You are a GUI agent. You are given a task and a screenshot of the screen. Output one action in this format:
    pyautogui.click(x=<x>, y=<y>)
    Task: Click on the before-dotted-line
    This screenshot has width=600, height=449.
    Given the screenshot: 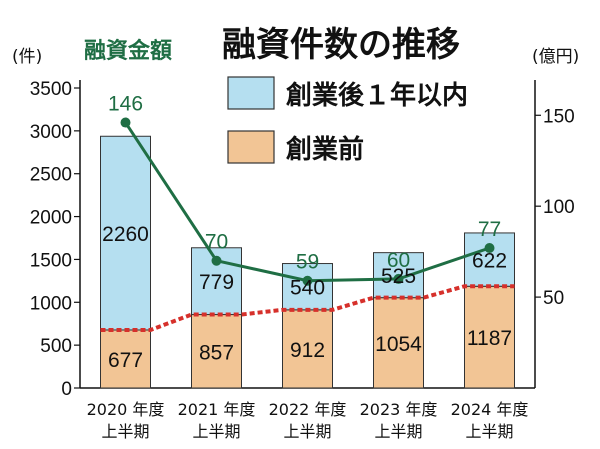 What is the action you would take?
    pyautogui.click(x=307, y=308)
    